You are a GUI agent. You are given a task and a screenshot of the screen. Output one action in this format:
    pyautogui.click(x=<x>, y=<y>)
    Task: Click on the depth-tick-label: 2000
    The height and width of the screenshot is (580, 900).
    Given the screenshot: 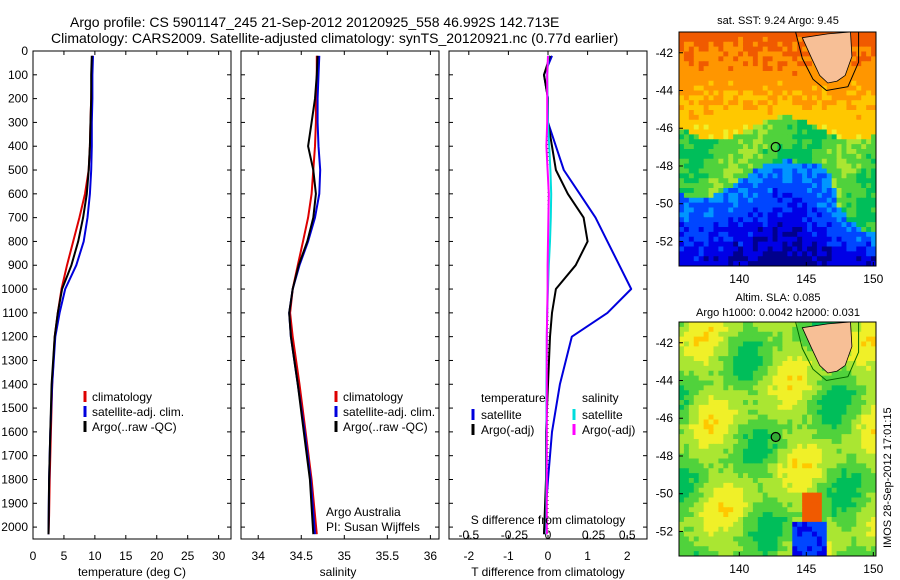 What is the action you would take?
    pyautogui.click(x=14, y=527)
    